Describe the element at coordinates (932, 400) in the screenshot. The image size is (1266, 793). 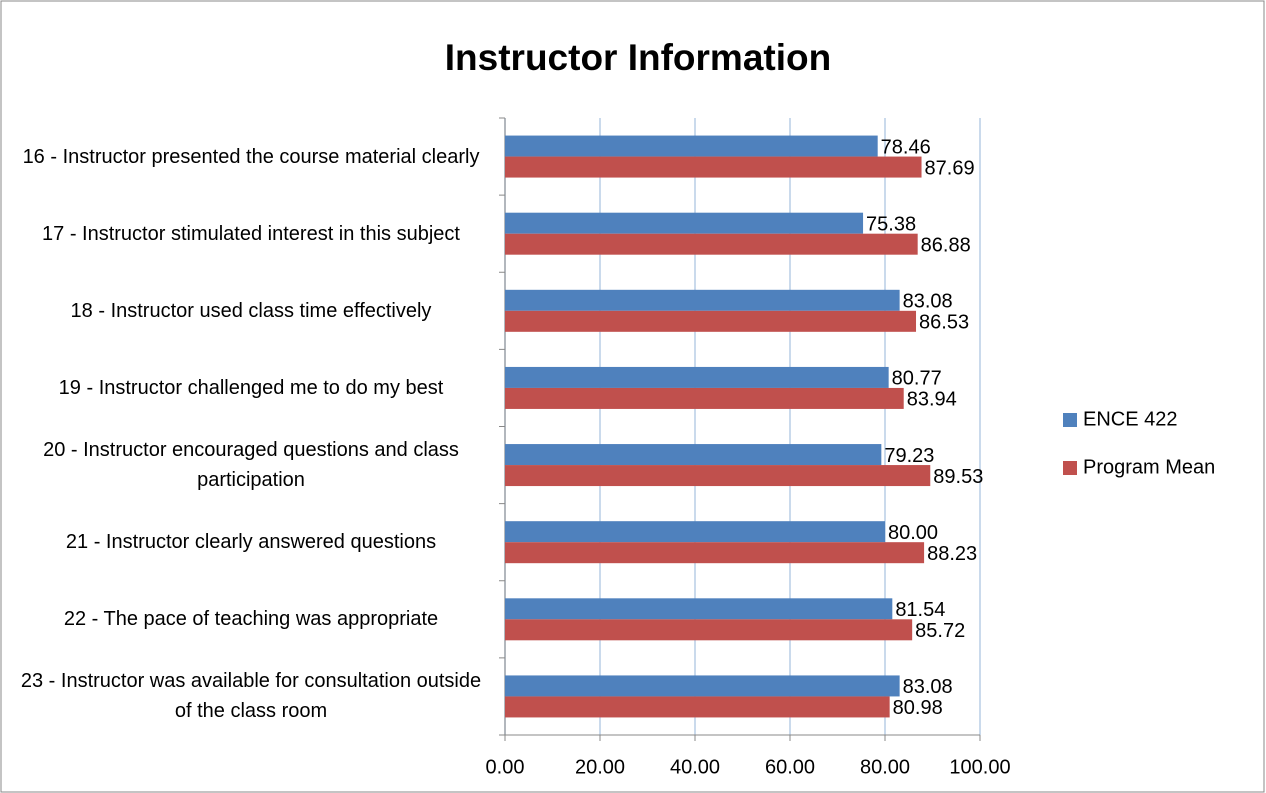
I see `value-label: 83.94` at that location.